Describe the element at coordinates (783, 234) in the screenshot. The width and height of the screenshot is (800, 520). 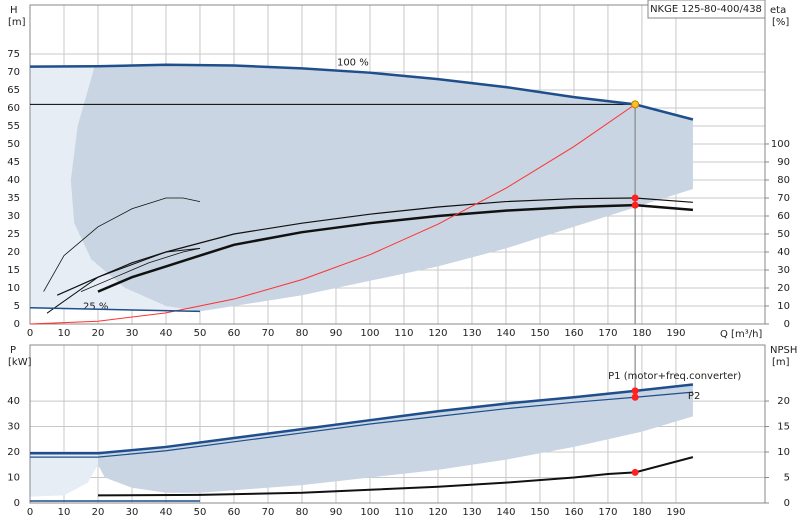
I see `y2-tick-label: 50` at that location.